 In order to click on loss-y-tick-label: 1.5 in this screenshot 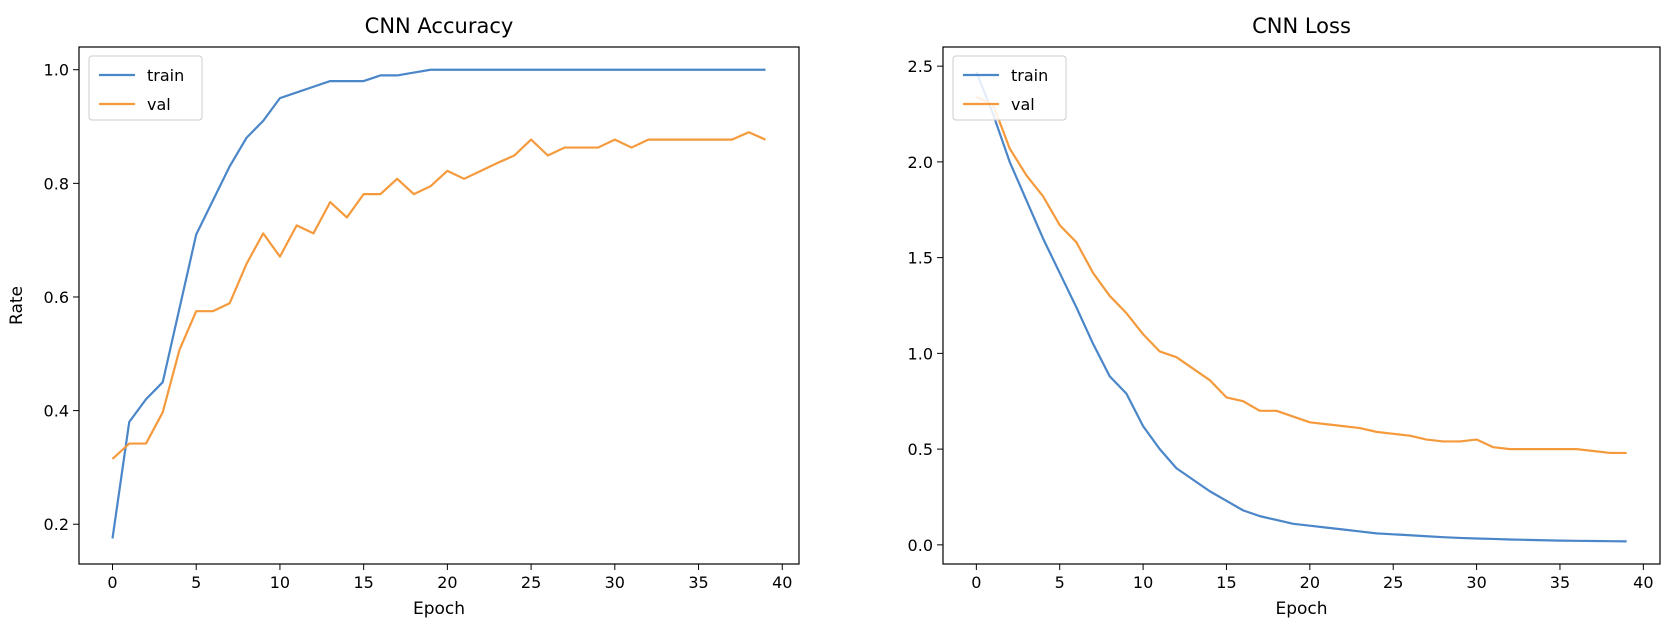, I will do `click(920, 258)`.